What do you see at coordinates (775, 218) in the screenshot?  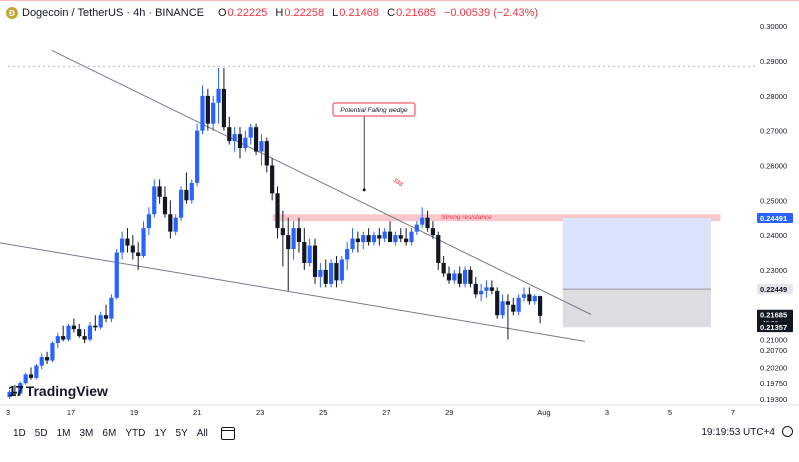 I see `price-label-0.24491` at bounding box center [775, 218].